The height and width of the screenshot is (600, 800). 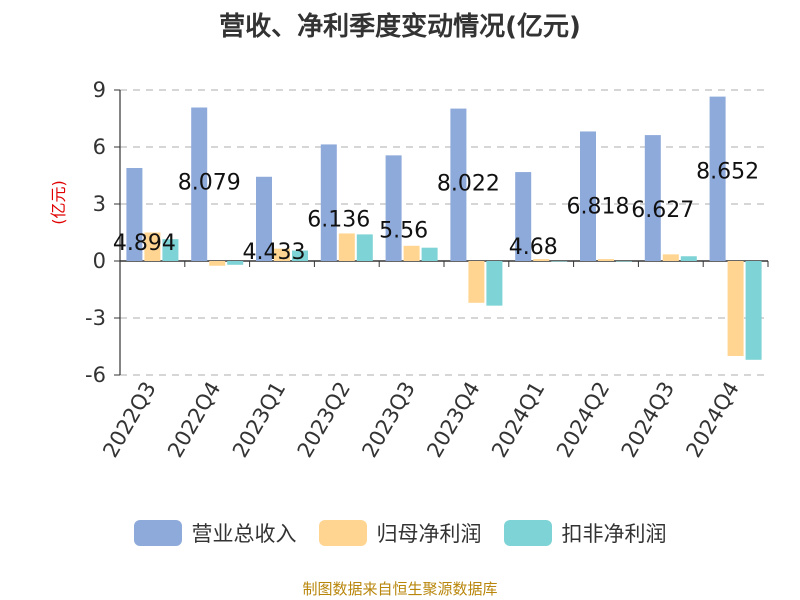 I want to click on legend-label-deducted-profit: 扣非净利润, so click(x=614, y=534).